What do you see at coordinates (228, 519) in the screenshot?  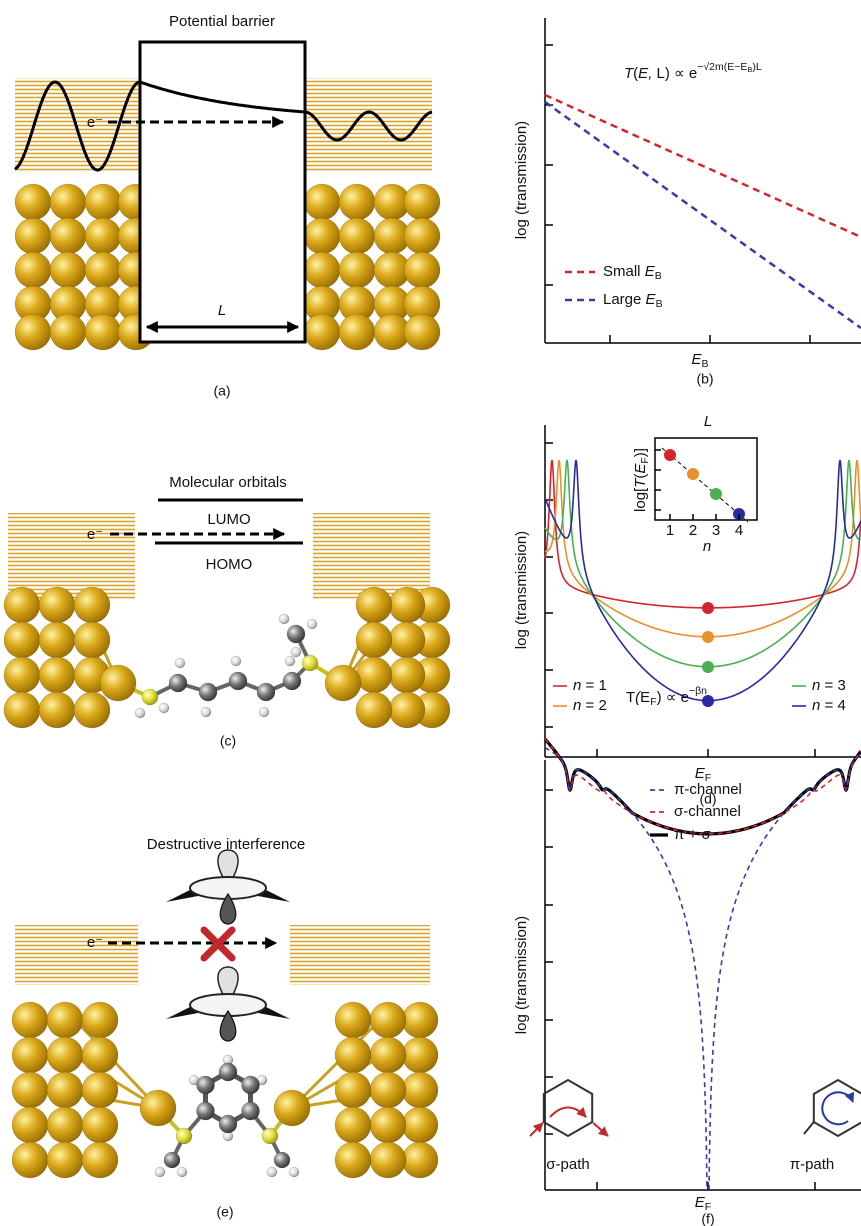 I see `lumo-label: LUMO` at bounding box center [228, 519].